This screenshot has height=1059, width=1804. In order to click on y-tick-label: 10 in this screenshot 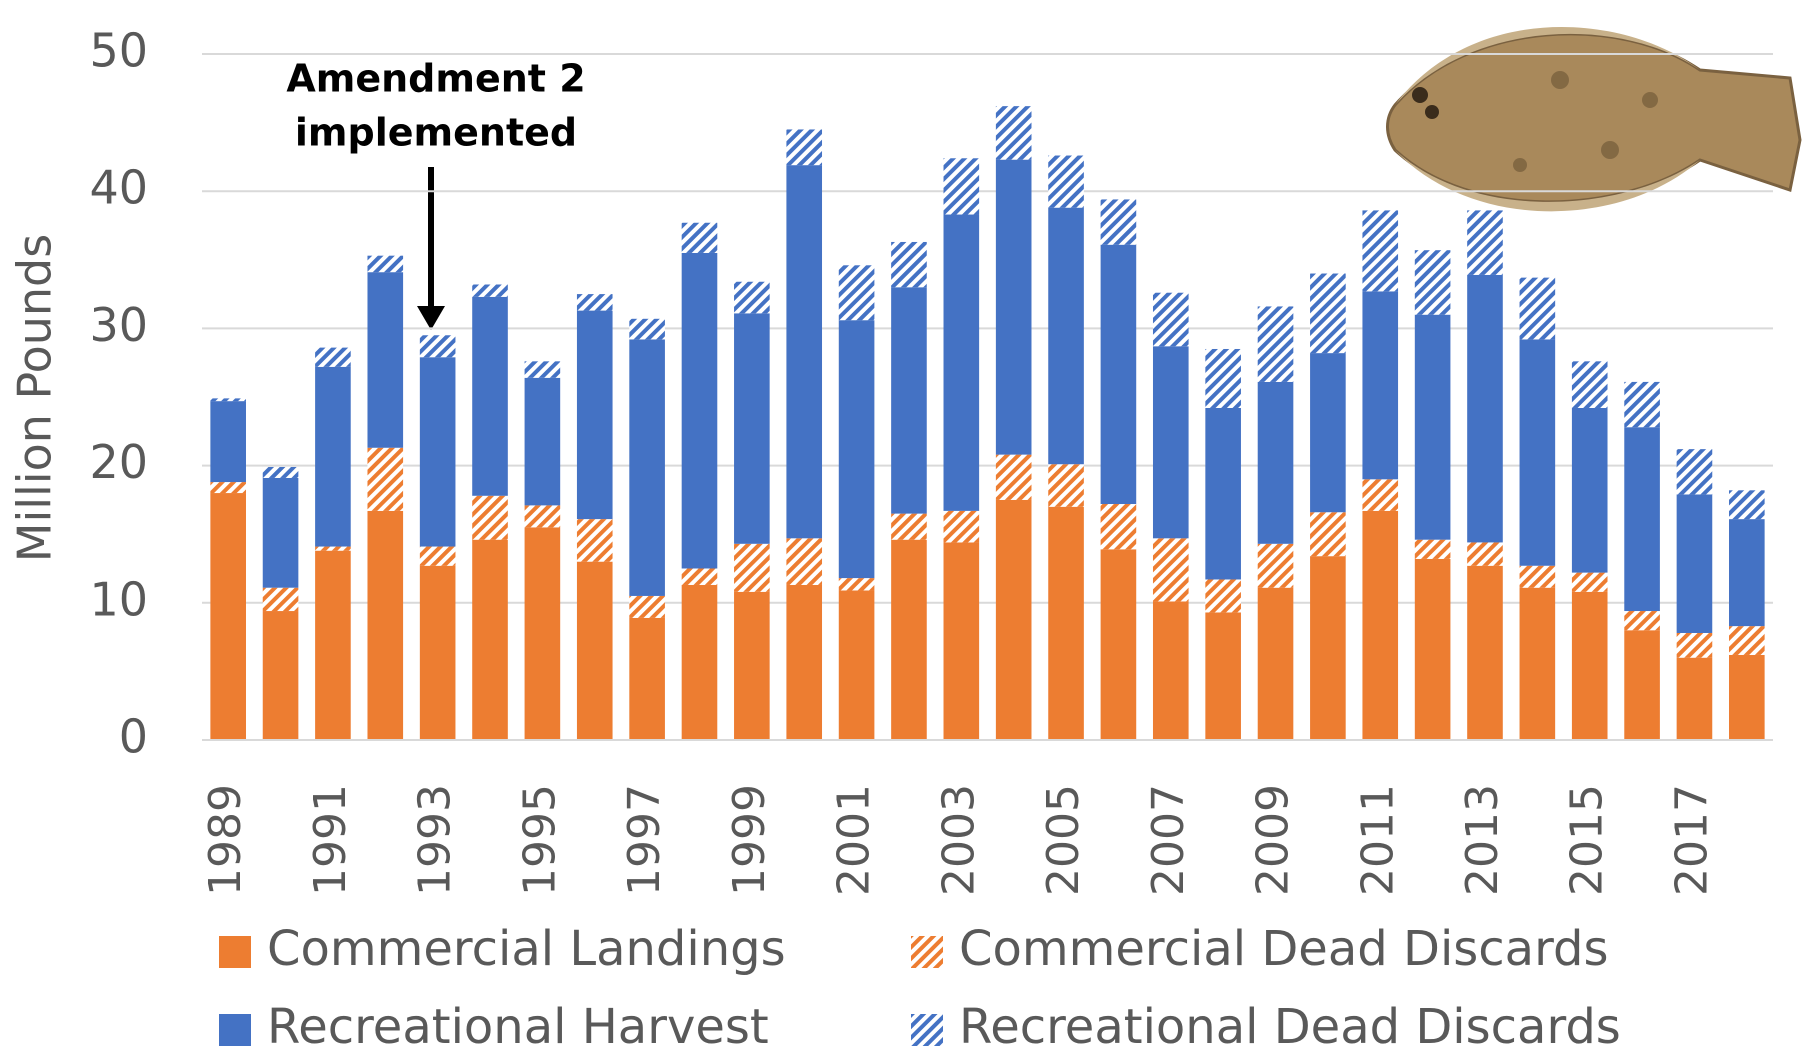, I will do `click(118, 599)`.